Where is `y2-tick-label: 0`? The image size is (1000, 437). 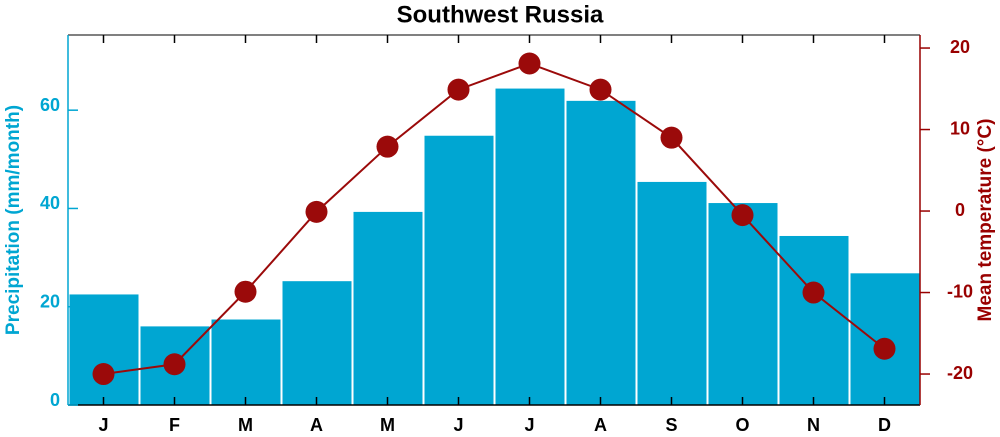 y2-tick-label: 0 is located at coordinates (960, 210).